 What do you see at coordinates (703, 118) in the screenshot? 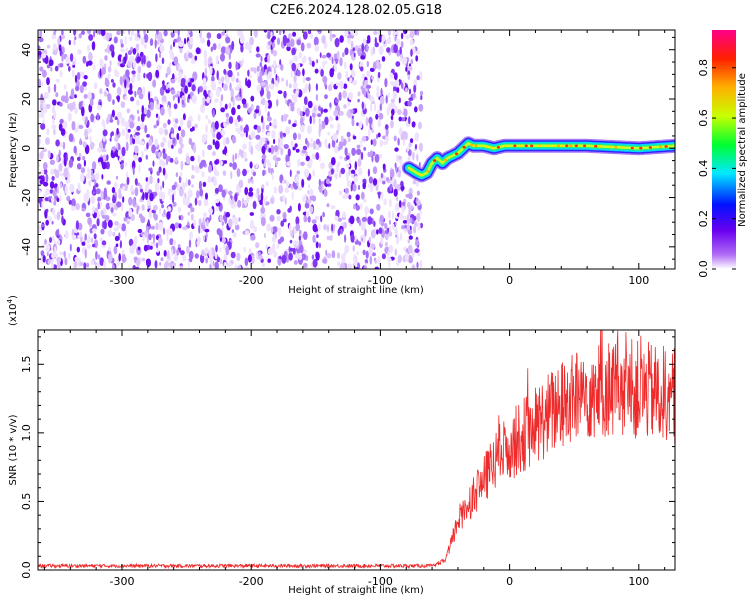
I see `colorbar-tick-label: 0.6` at bounding box center [703, 118].